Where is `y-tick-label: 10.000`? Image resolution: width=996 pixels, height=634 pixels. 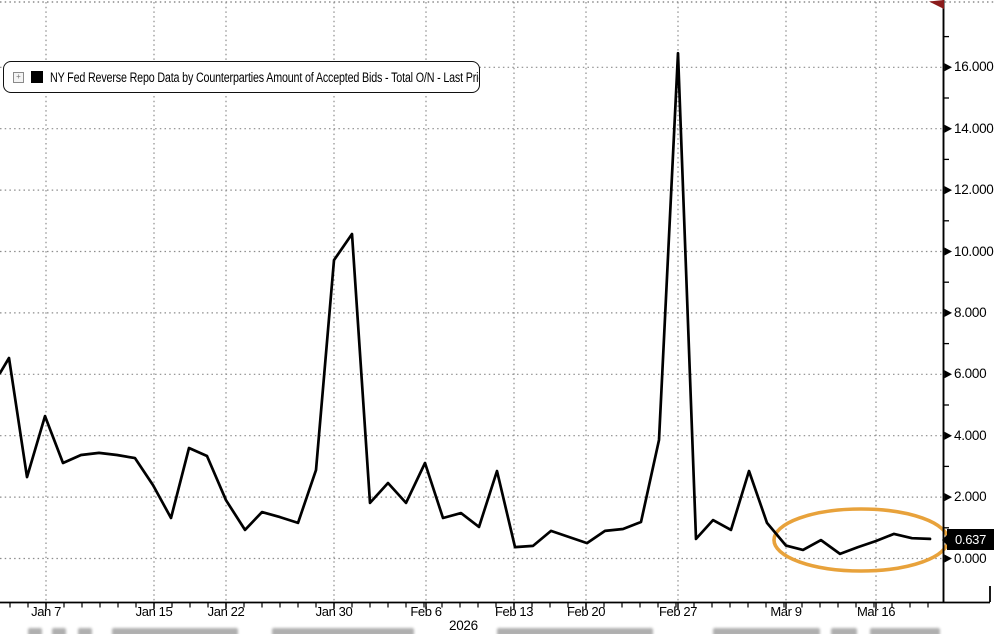
y-tick-label: 10.000 is located at coordinates (974, 251).